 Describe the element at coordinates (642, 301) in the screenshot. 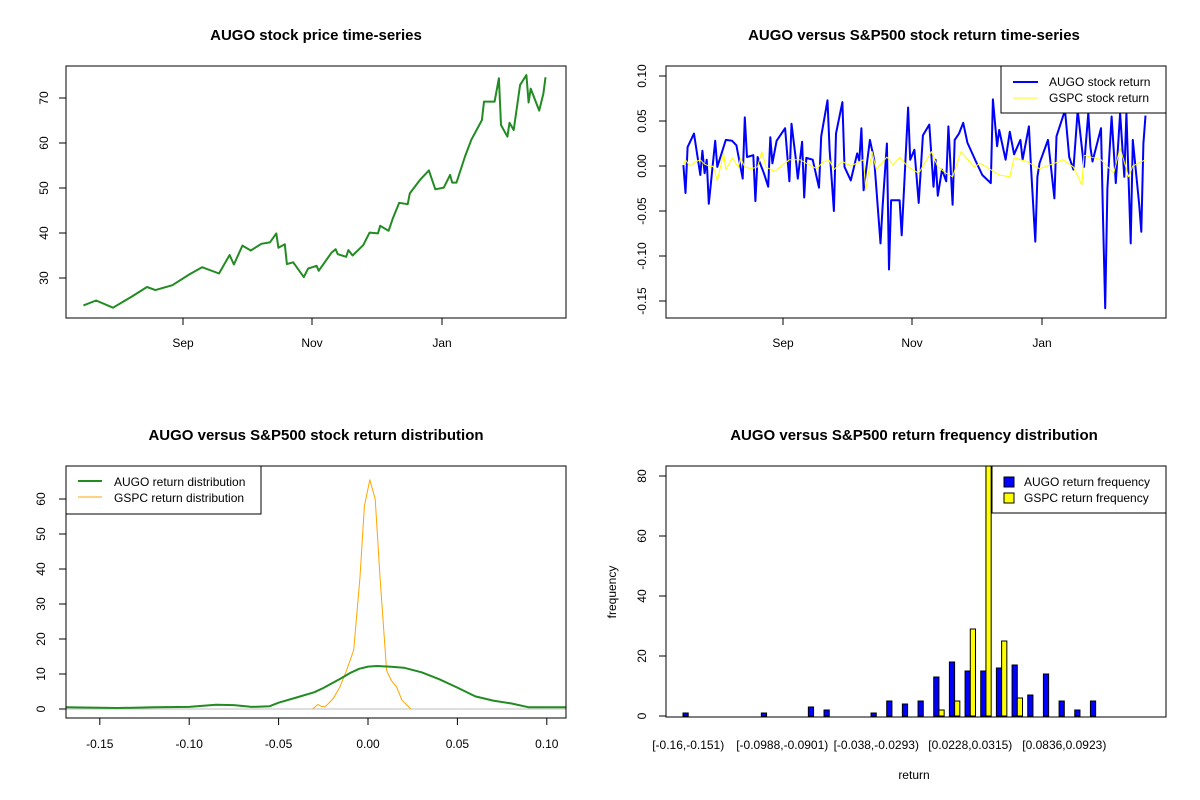

I see `y-tick-label: -0.15` at that location.